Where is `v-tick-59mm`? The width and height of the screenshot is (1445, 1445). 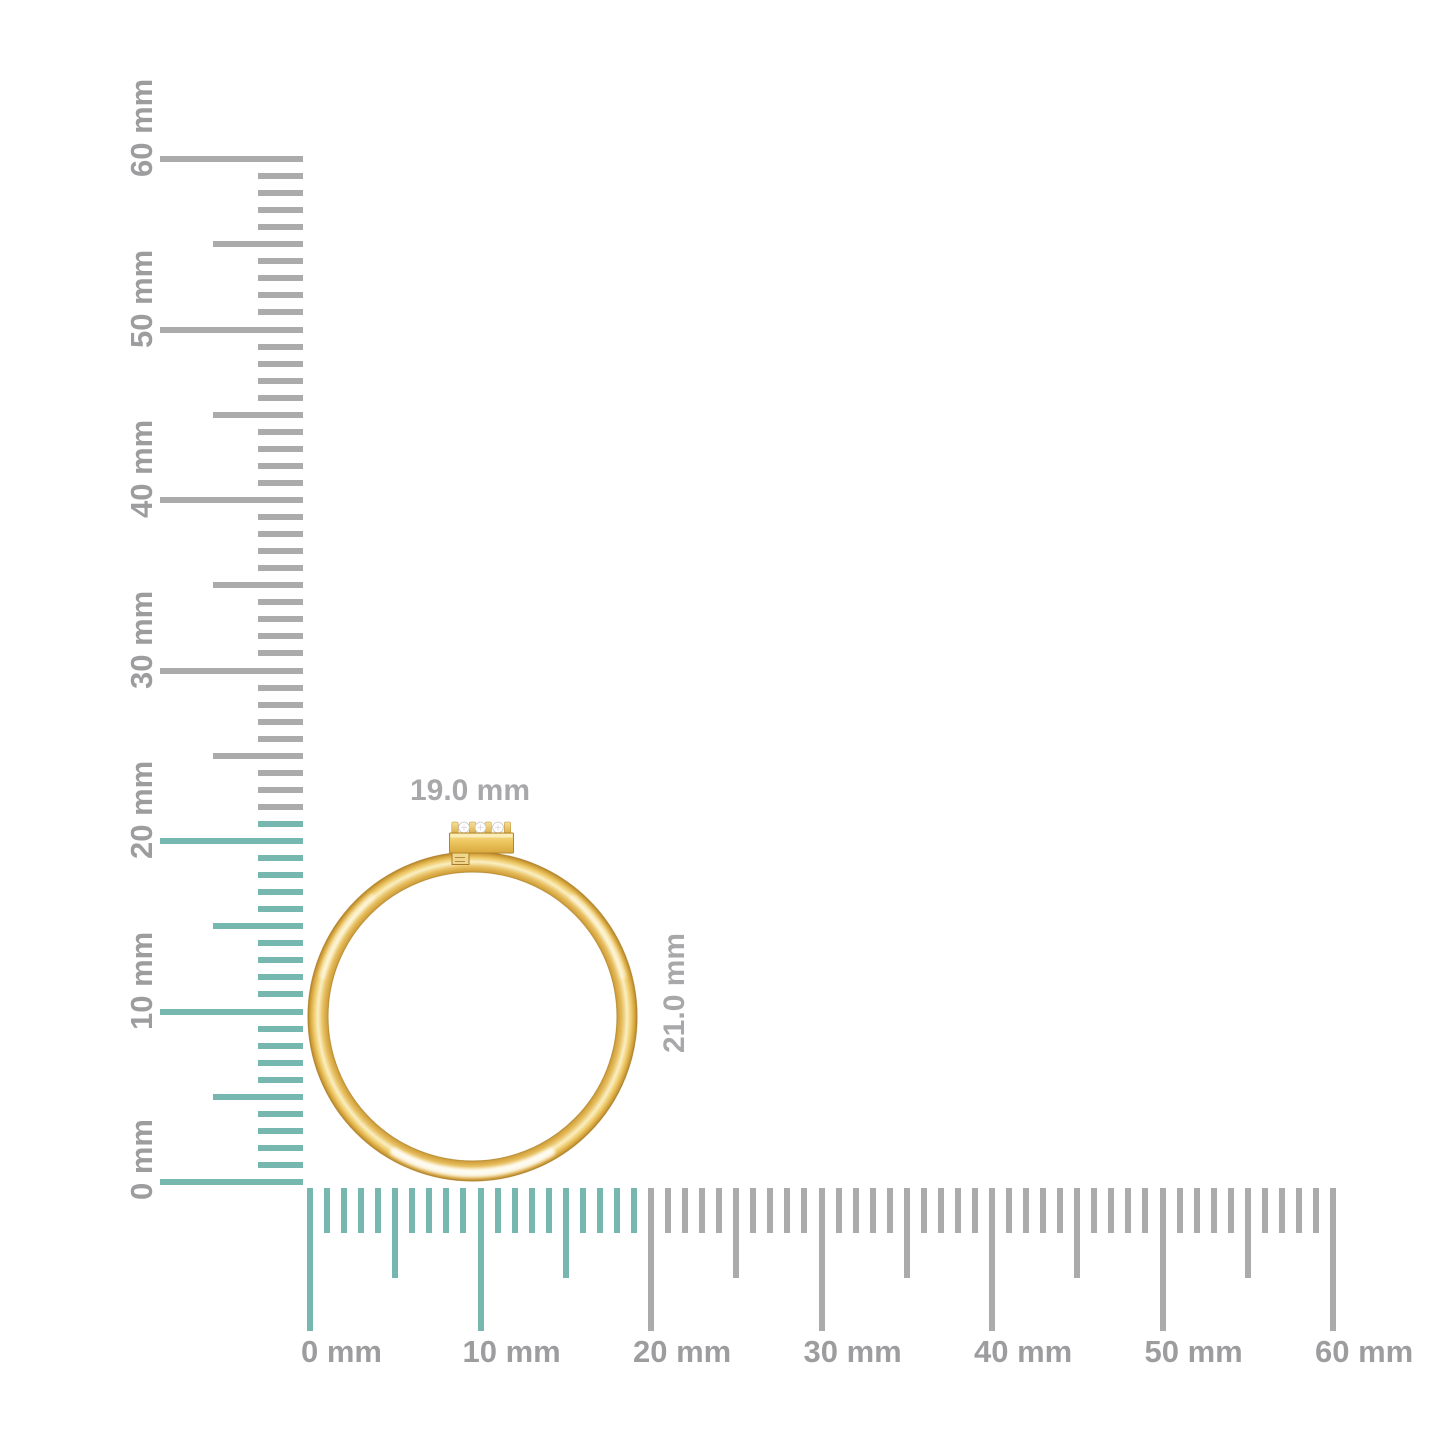
v-tick-59mm is located at coordinates (280, 176).